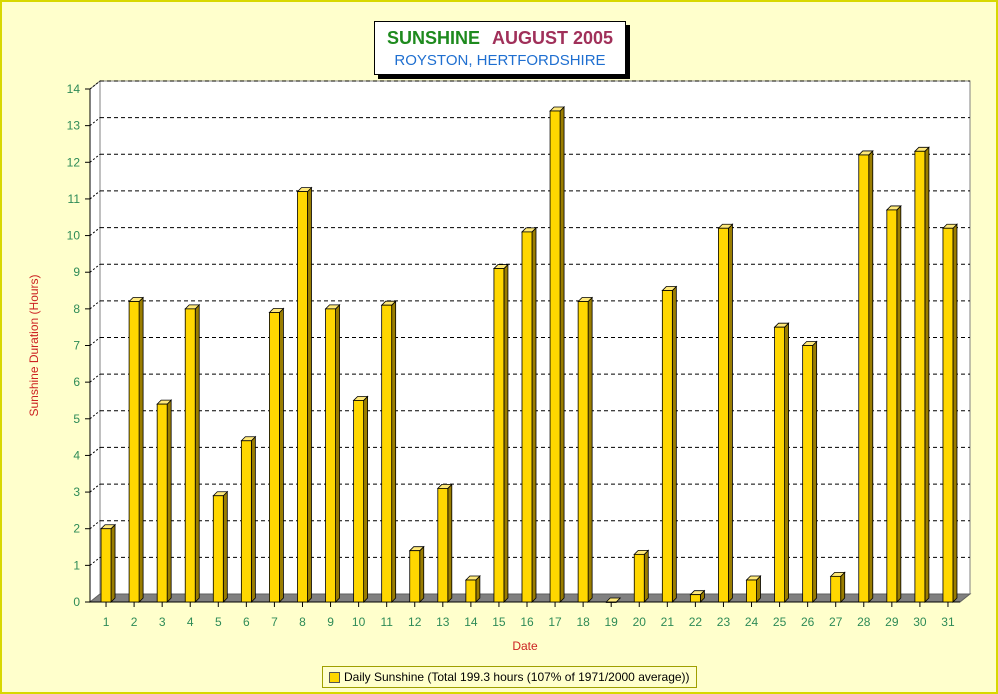  What do you see at coordinates (76, 565) in the screenshot?
I see `y-tick-label: 1` at bounding box center [76, 565].